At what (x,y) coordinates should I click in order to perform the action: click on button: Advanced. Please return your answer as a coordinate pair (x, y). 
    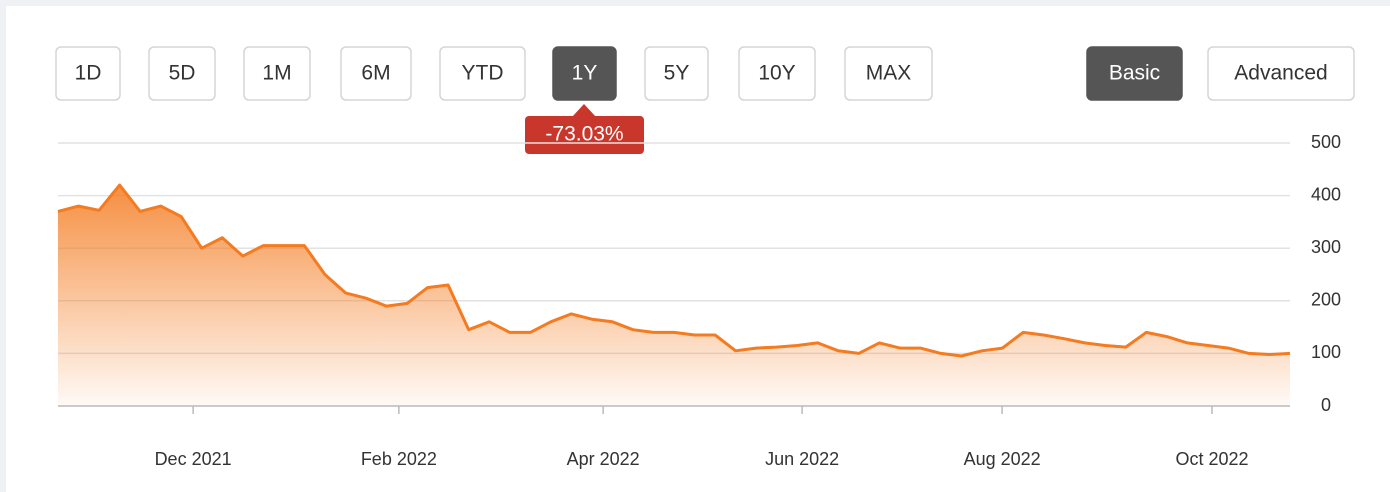
    Looking at the image, I should click on (1281, 73).